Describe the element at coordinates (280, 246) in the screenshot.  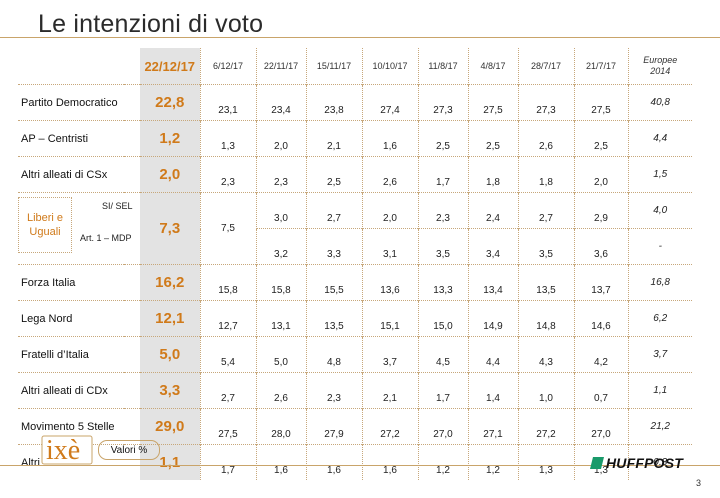
I see `cell-value: 3,2` at that location.